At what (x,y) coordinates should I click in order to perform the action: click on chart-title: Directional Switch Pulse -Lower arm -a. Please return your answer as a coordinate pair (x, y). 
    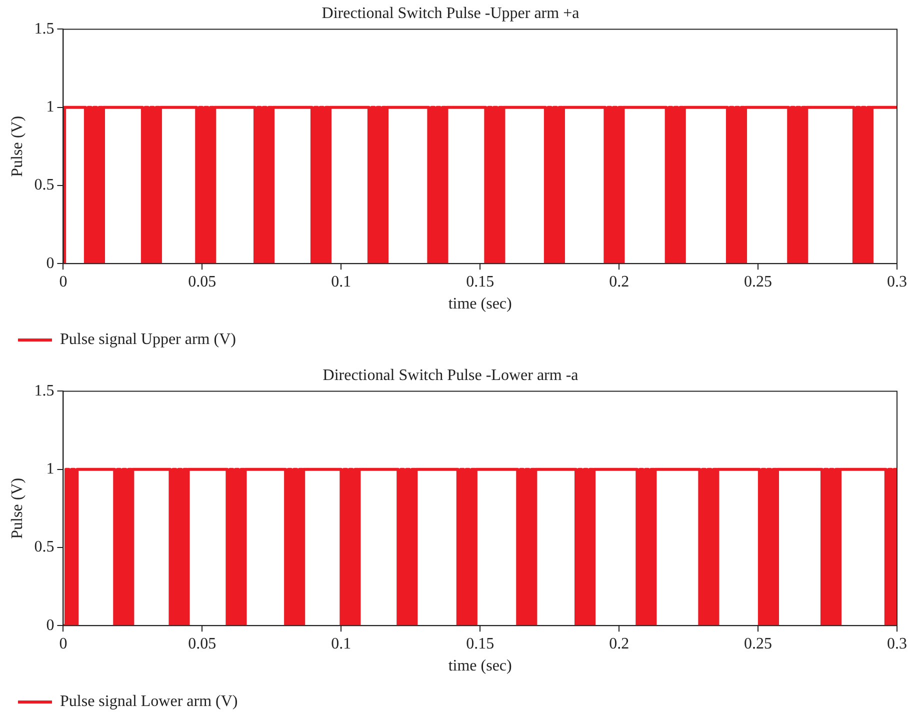
    Looking at the image, I should click on (450, 375).